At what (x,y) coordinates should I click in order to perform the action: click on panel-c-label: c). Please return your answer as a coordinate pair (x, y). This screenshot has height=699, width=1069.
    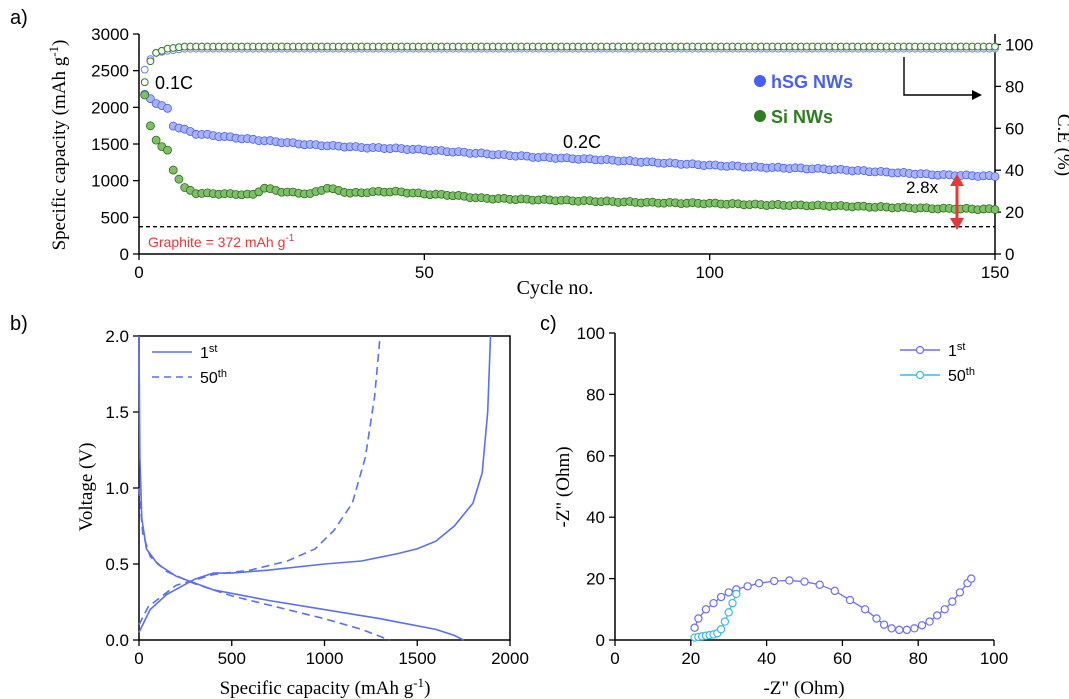
    Looking at the image, I should click on (548, 324).